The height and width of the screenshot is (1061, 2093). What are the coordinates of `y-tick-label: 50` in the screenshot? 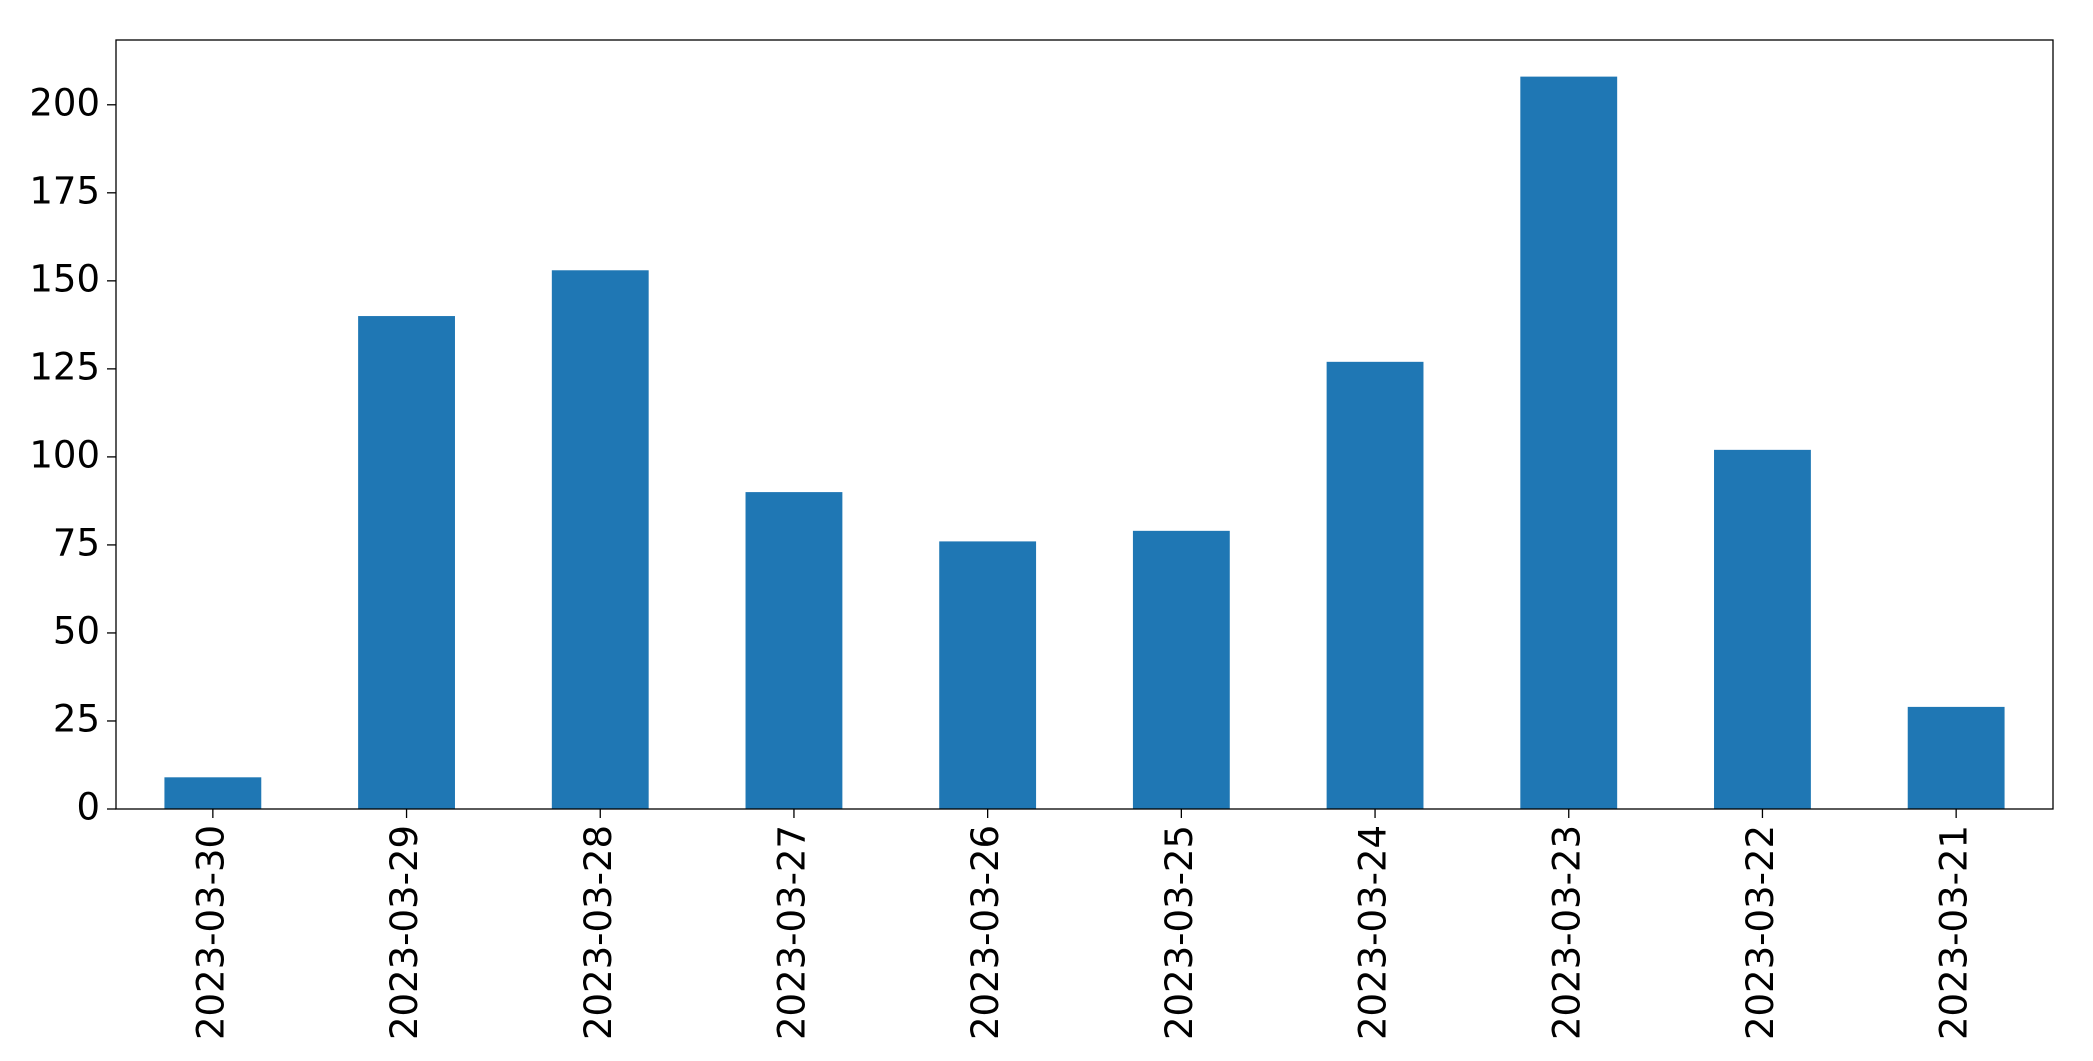 It's located at (76, 630).